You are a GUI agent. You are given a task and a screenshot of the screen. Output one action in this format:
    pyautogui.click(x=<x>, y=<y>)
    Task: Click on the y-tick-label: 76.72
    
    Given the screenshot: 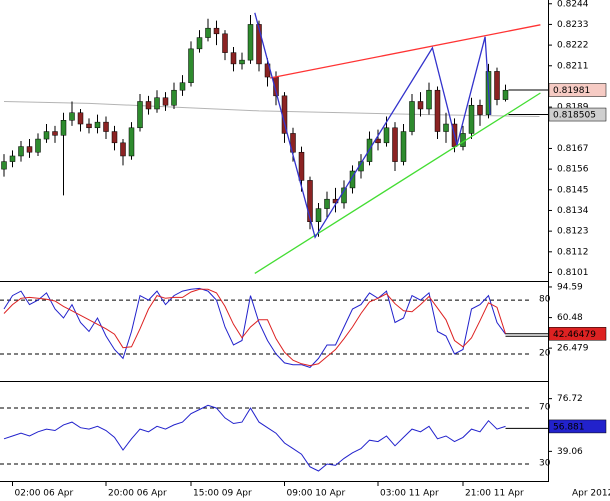 What is the action you would take?
    pyautogui.click(x=570, y=399)
    